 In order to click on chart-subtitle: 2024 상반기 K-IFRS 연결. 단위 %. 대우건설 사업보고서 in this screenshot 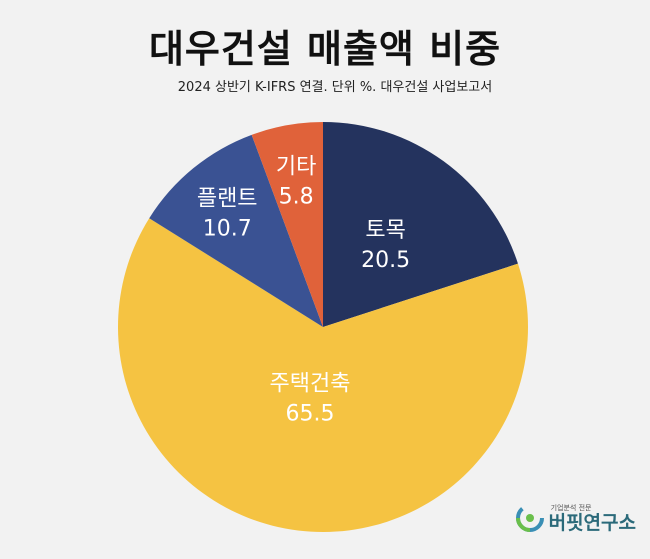, I will do `click(335, 87)`.